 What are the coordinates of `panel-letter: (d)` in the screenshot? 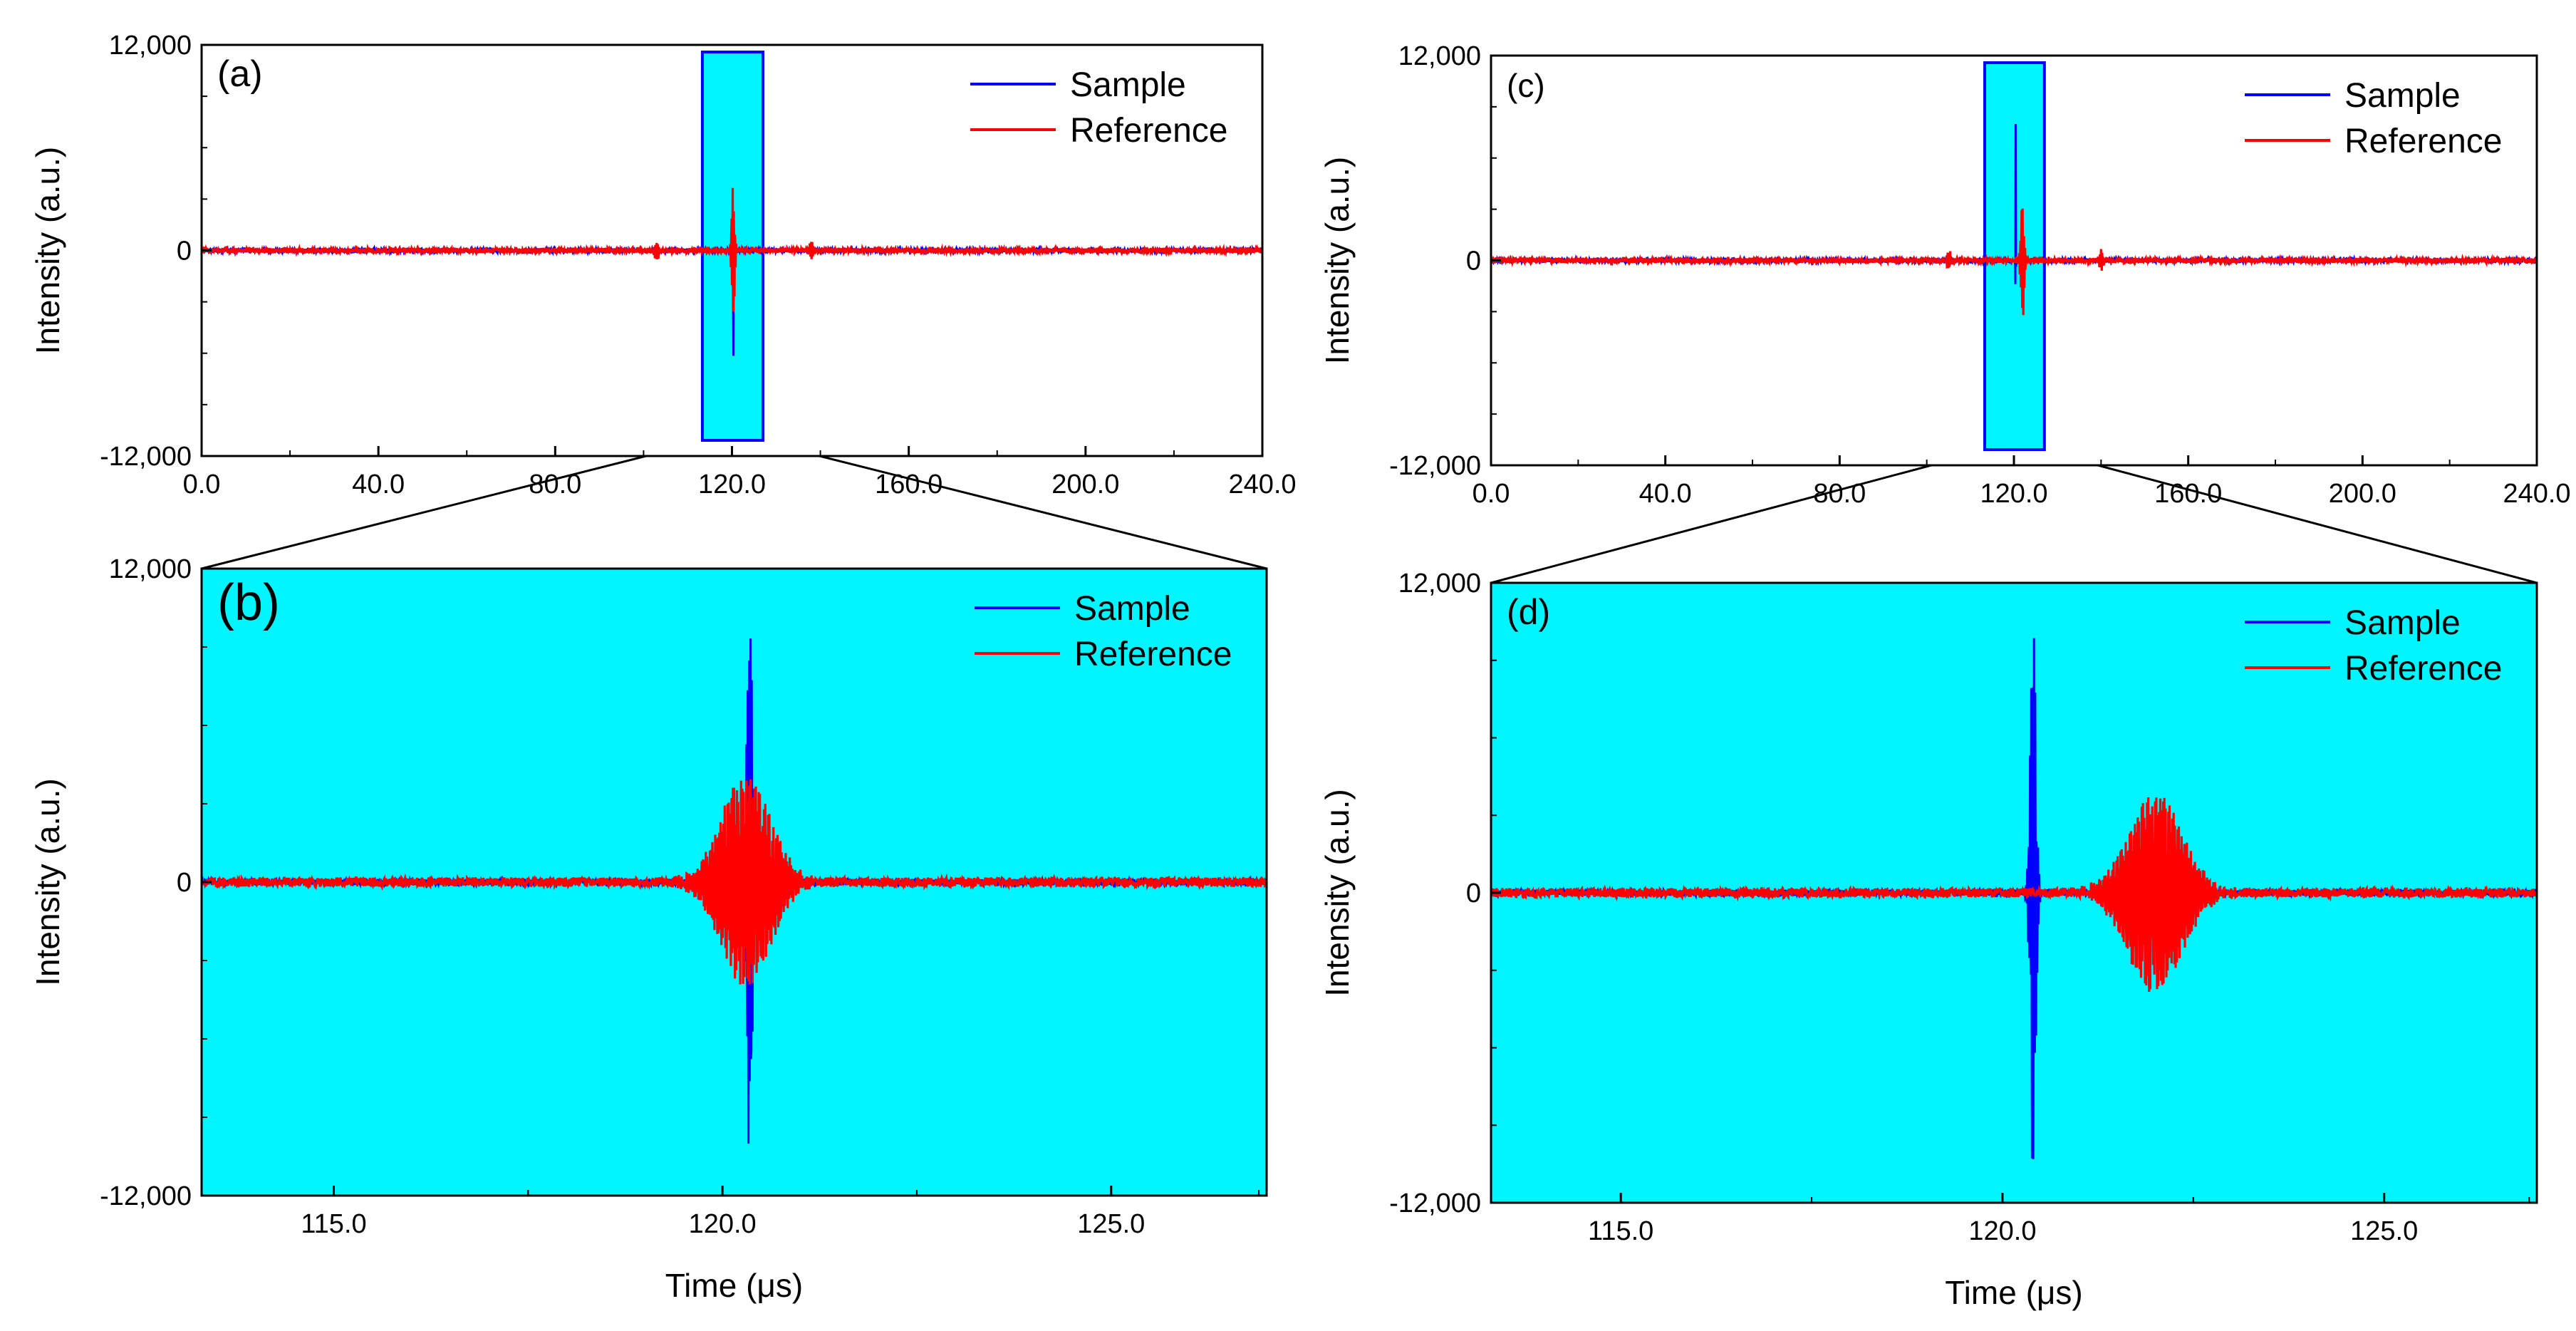 It's located at (1528, 612).